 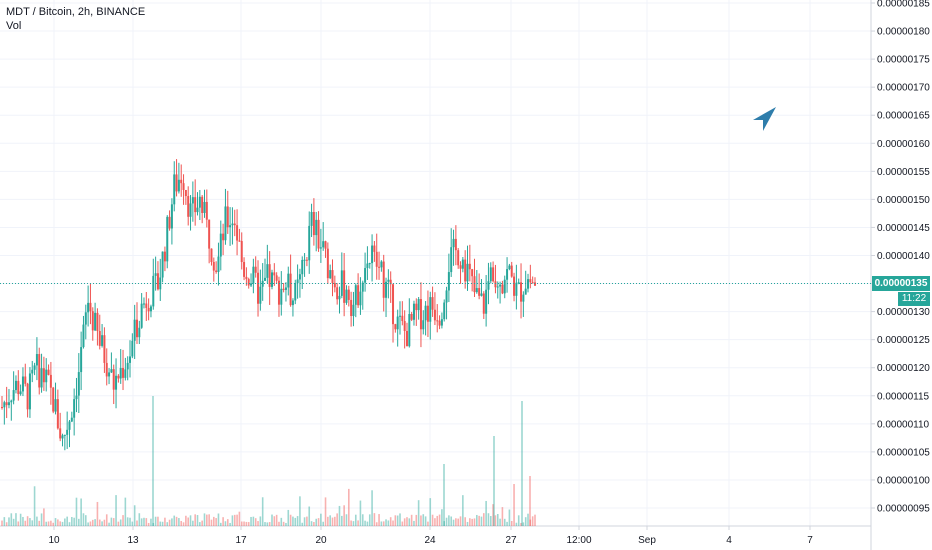 I want to click on price-tick-label: 0.00000165, so click(x=903, y=116).